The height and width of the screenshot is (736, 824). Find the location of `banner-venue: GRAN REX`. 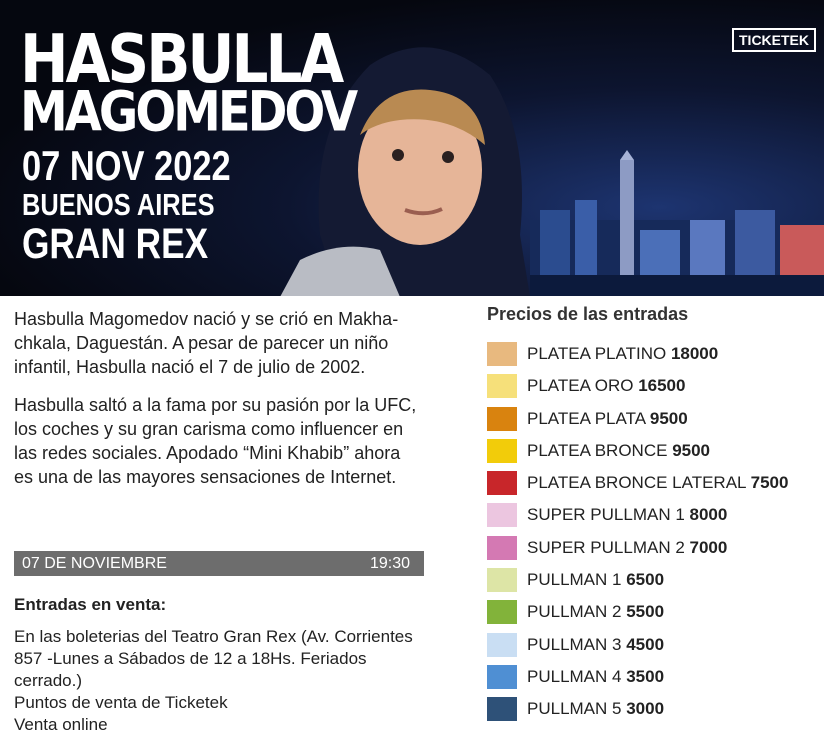

banner-venue: GRAN REX is located at coordinates (115, 244).